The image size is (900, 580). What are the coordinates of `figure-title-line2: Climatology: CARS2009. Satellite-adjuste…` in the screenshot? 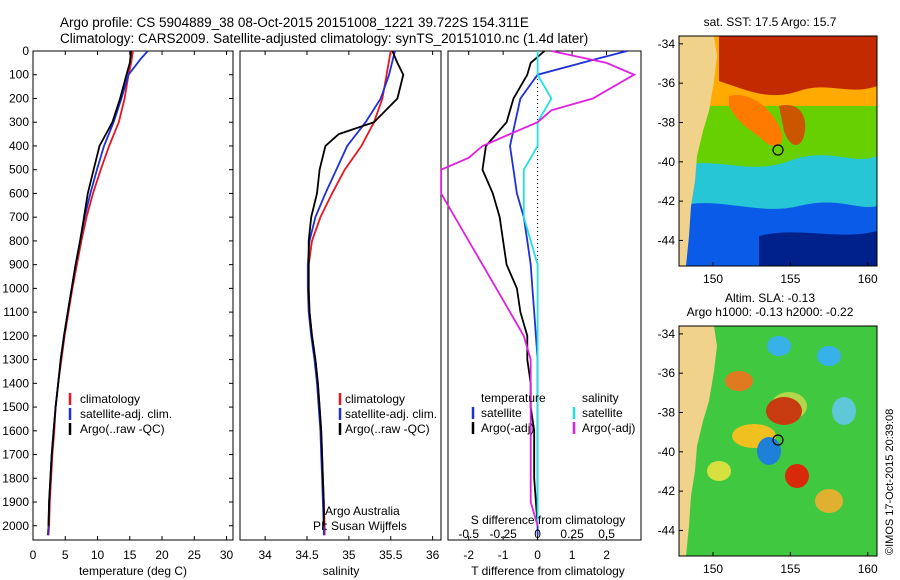 It's located at (324, 38).